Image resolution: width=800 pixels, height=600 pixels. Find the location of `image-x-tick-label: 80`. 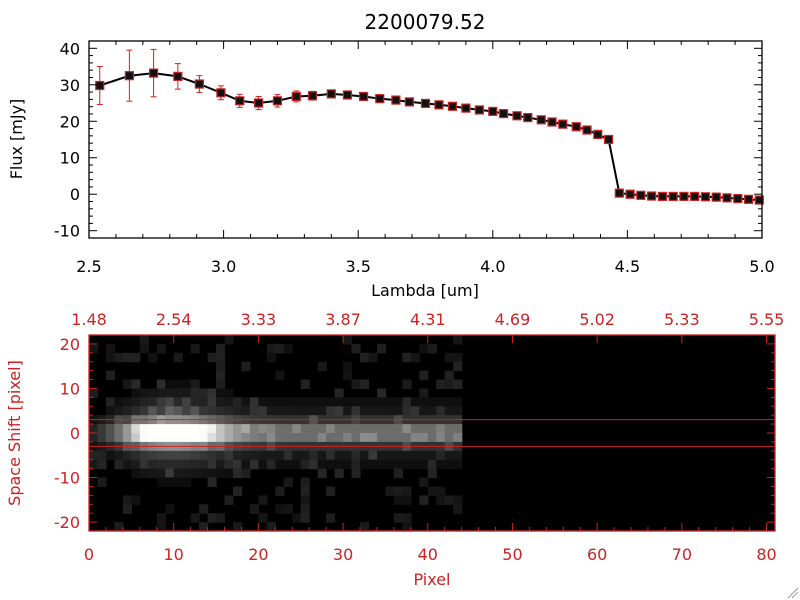

image-x-tick-label: 80 is located at coordinates (766, 554).